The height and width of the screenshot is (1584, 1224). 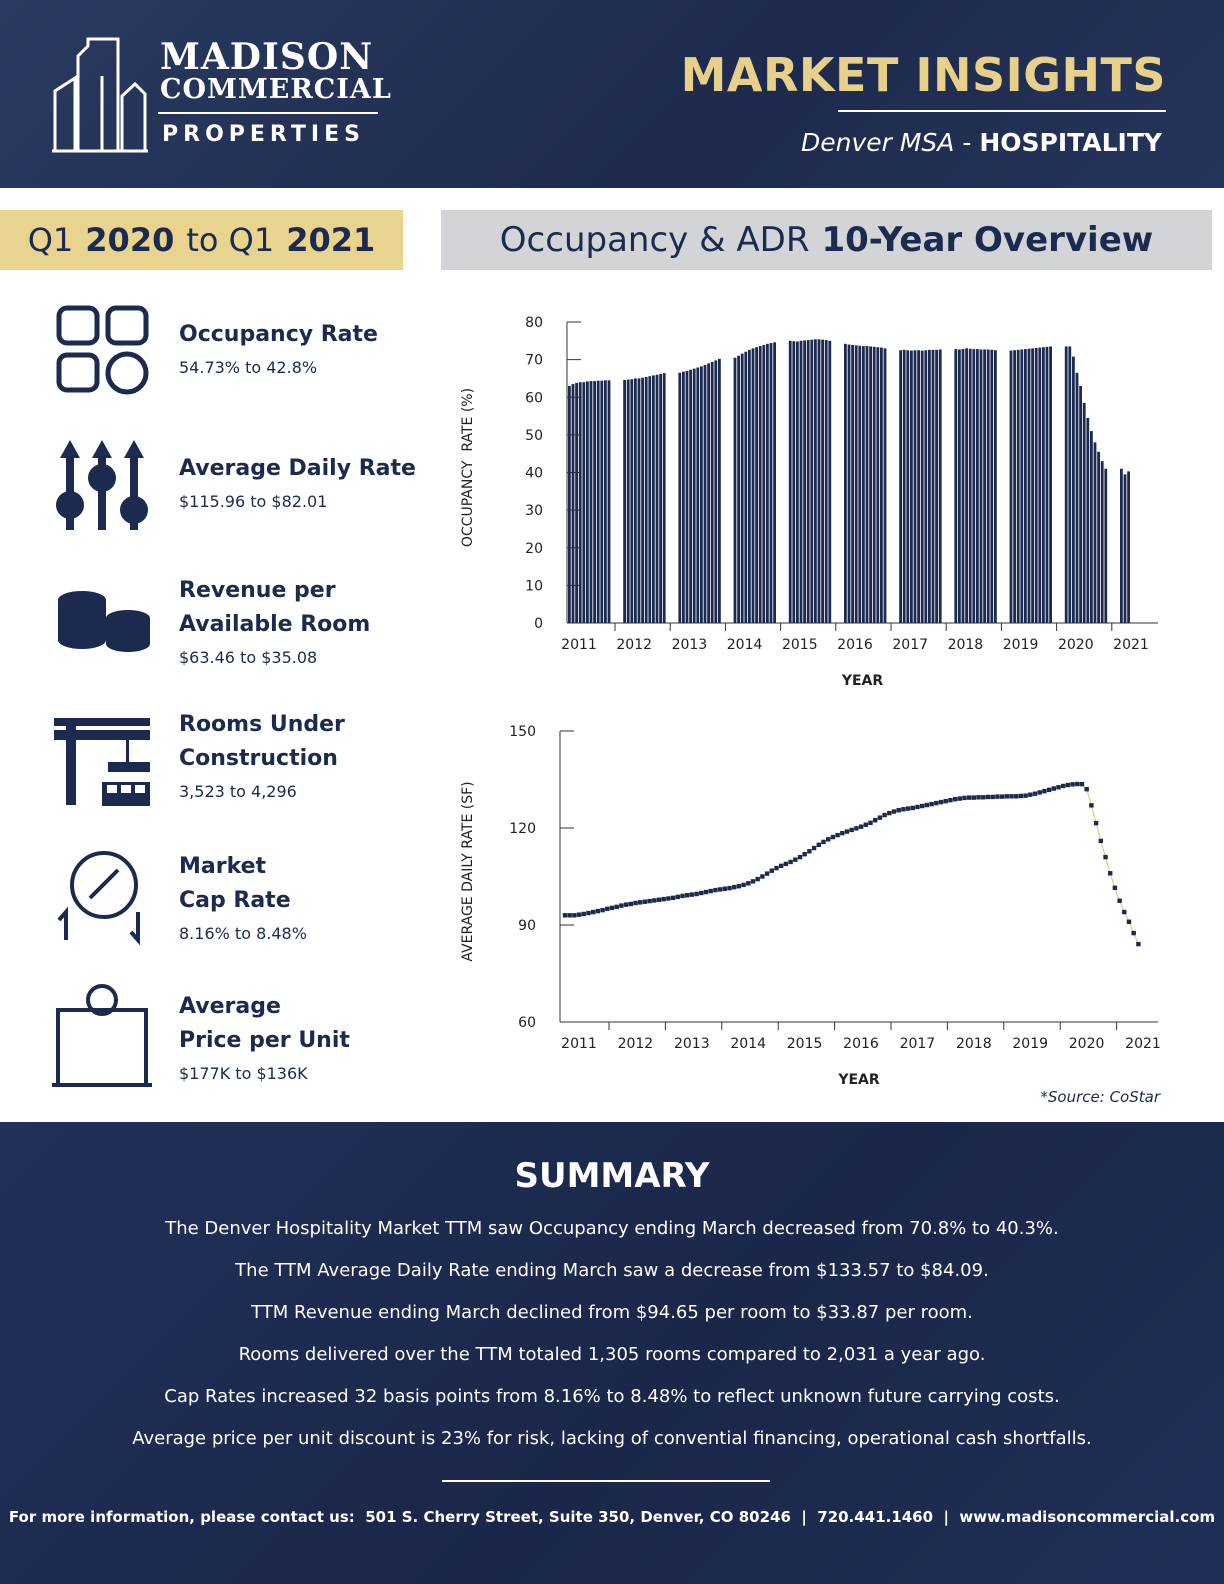 I want to click on stat: Rooms Under Construction 3,523 to 4,296, so click(x=262, y=754).